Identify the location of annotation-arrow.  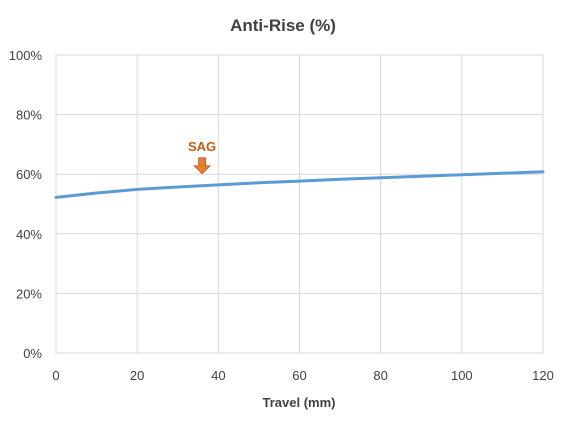
(202, 166).